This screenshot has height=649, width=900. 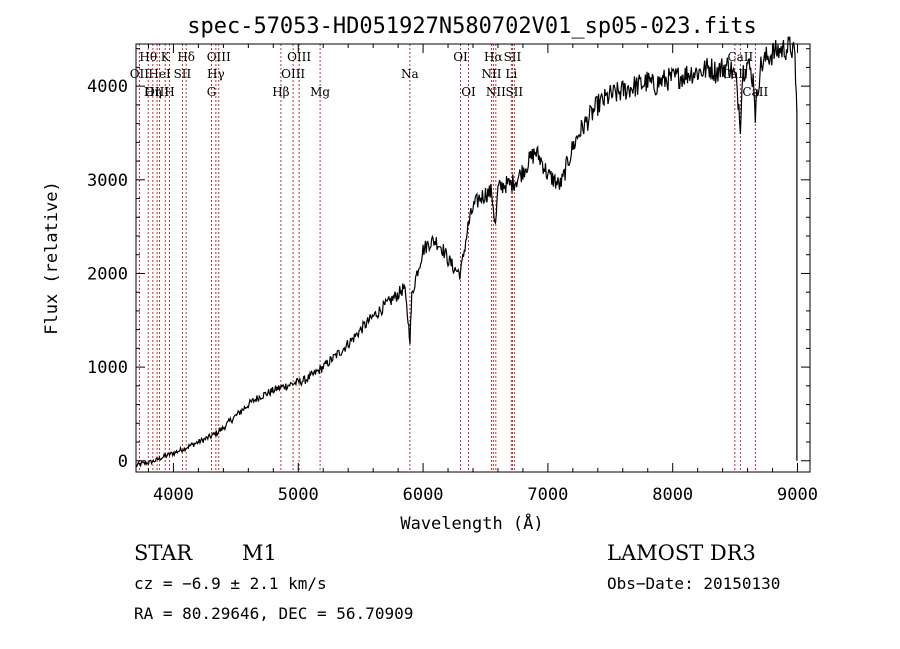 What do you see at coordinates (230, 583) in the screenshot?
I see `redshift-cz: cz = −6.9 ± 2.1 km/s` at bounding box center [230, 583].